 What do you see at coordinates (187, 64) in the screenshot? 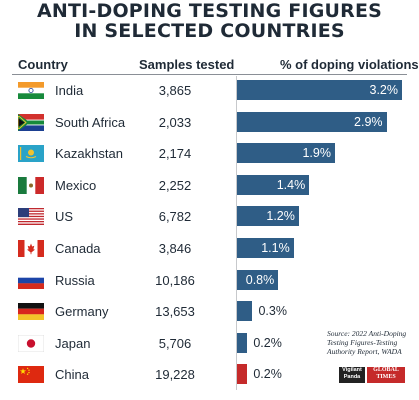
I see `column-header-samples: Samples tested` at bounding box center [187, 64].